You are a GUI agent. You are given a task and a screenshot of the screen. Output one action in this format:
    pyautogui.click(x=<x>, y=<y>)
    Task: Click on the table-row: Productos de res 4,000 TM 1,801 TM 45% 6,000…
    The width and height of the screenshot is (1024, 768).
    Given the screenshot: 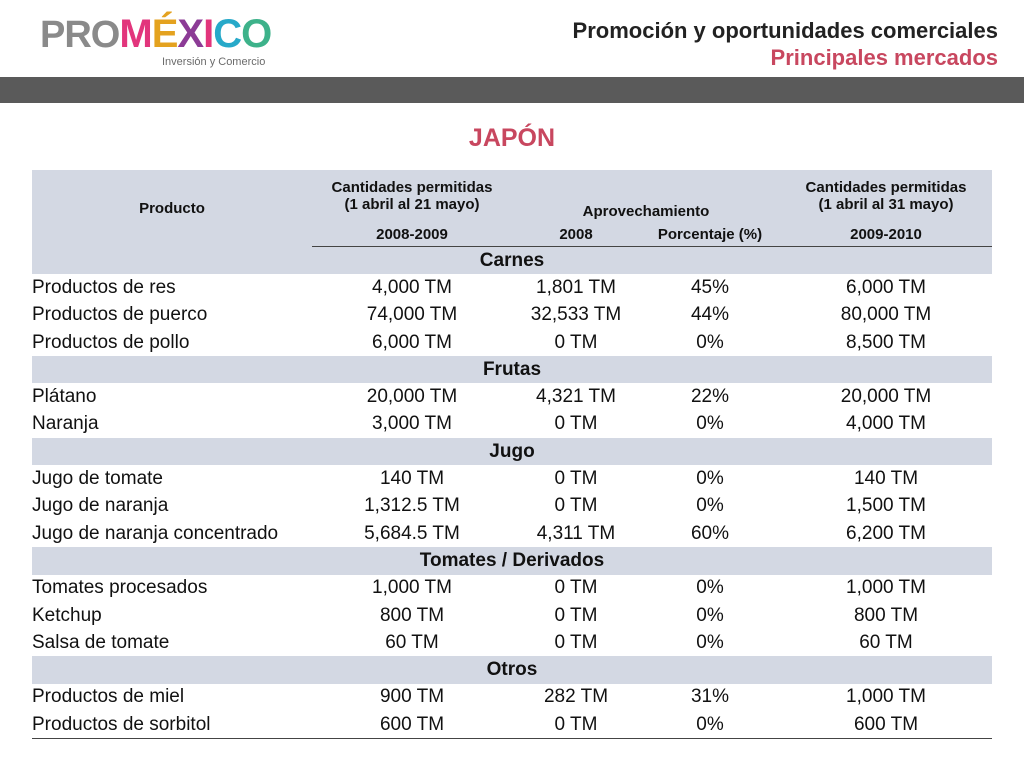 What is the action you would take?
    pyautogui.click(x=512, y=287)
    